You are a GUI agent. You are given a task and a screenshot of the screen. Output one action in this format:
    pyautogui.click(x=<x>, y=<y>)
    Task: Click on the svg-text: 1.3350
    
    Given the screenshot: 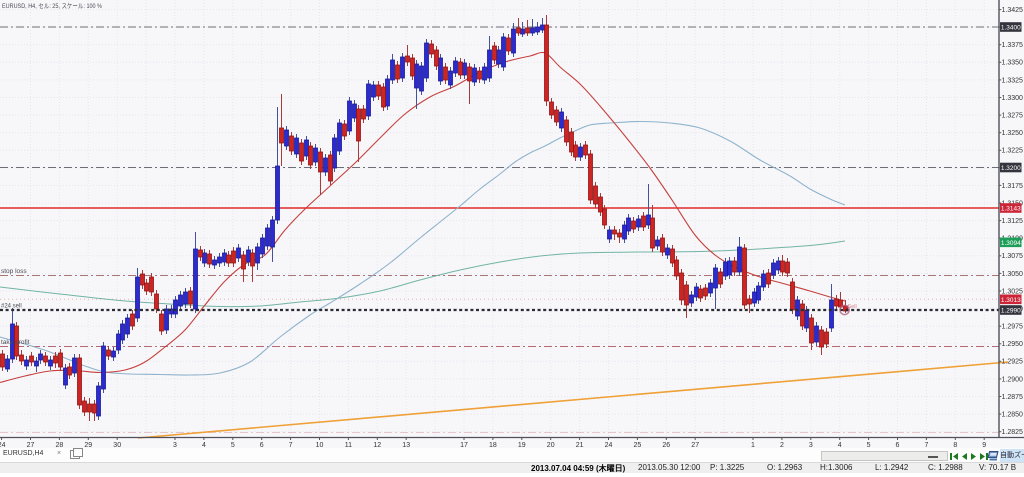 What is the action you would take?
    pyautogui.click(x=1013, y=63)
    